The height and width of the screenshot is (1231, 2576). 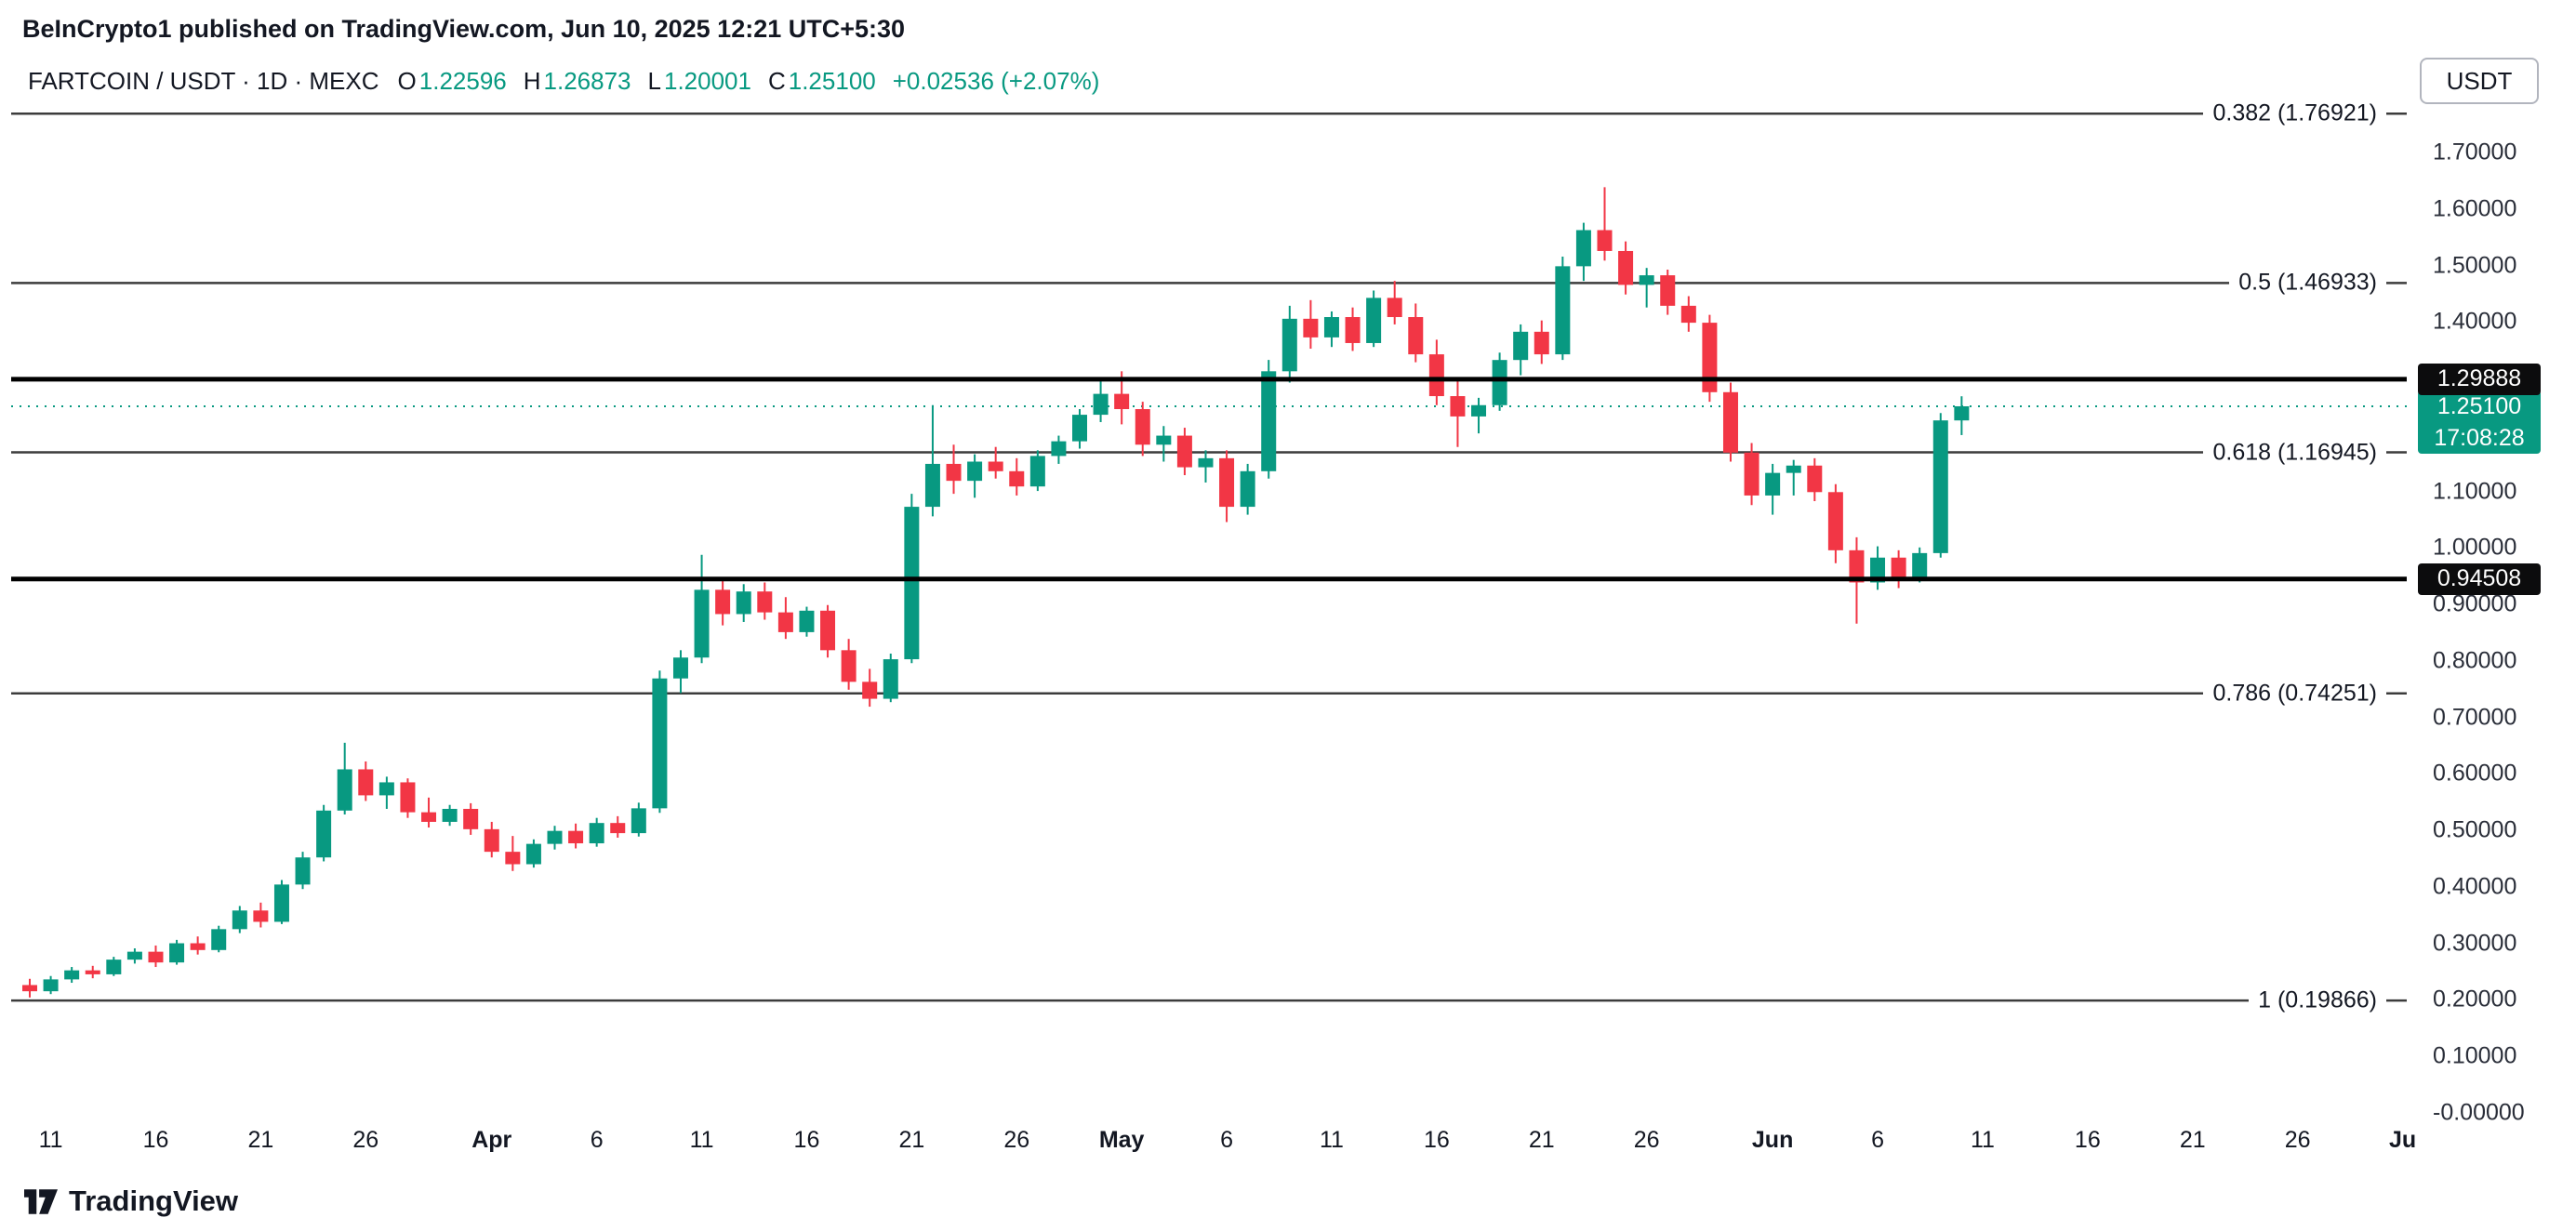 What do you see at coordinates (131, 1201) in the screenshot?
I see `tradingview-logo: TradingView` at bounding box center [131, 1201].